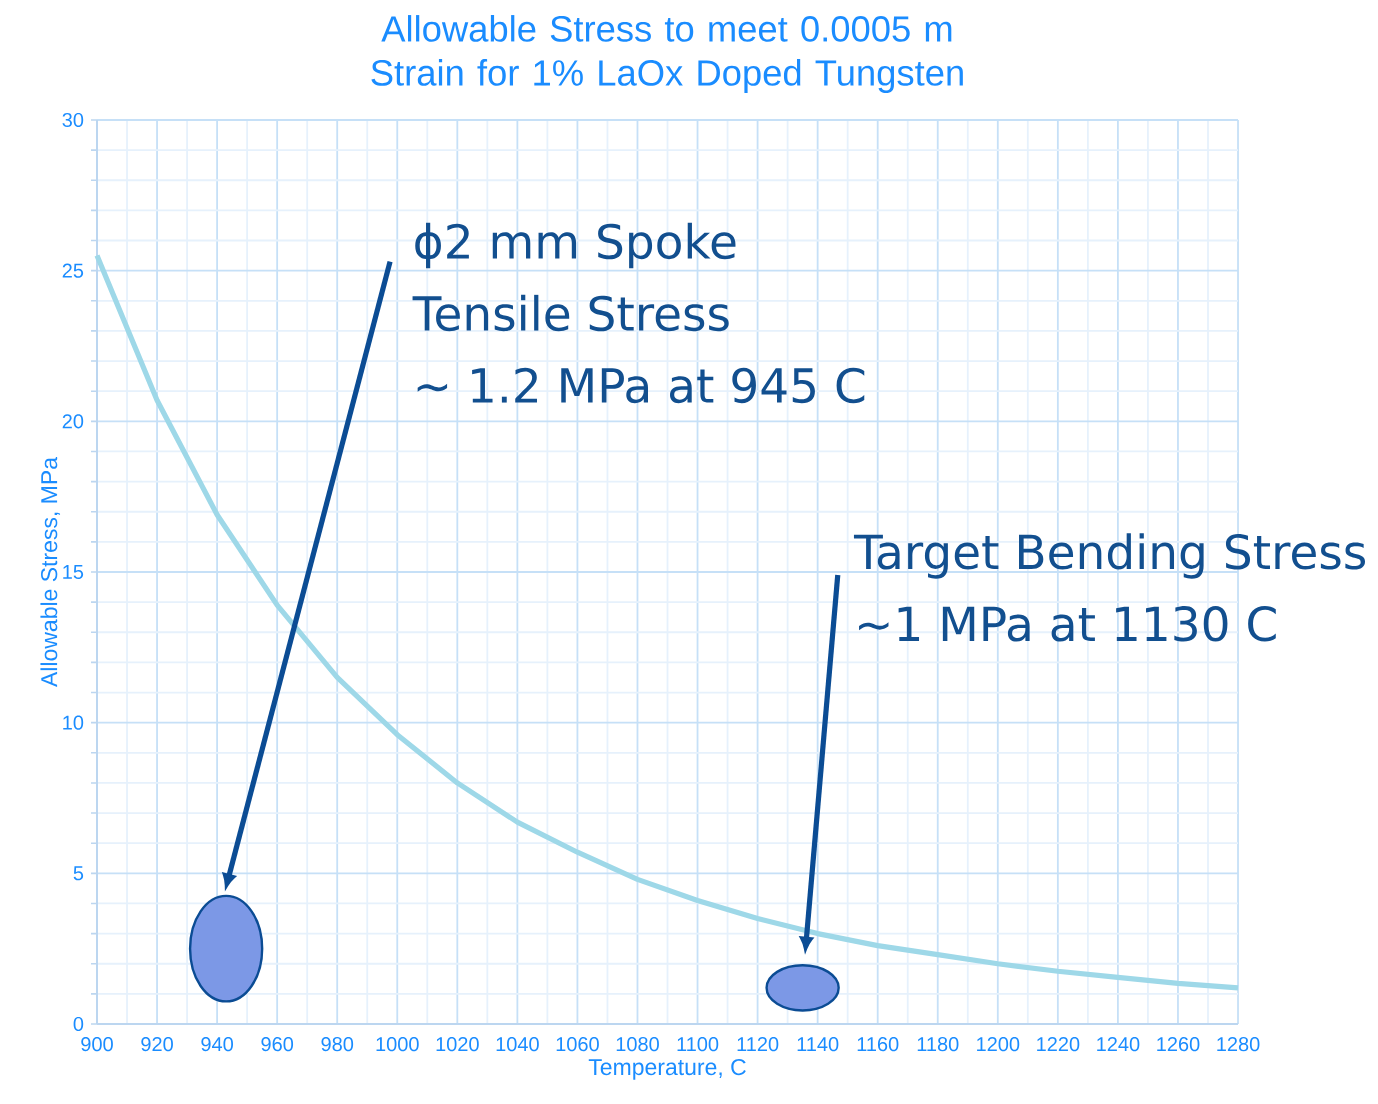 The width and height of the screenshot is (1378, 1104). I want to click on chart-title: Allowable Stress to meet 0.0005 m Strain for 1% LaOx Doped Tungsten, so click(667, 54).